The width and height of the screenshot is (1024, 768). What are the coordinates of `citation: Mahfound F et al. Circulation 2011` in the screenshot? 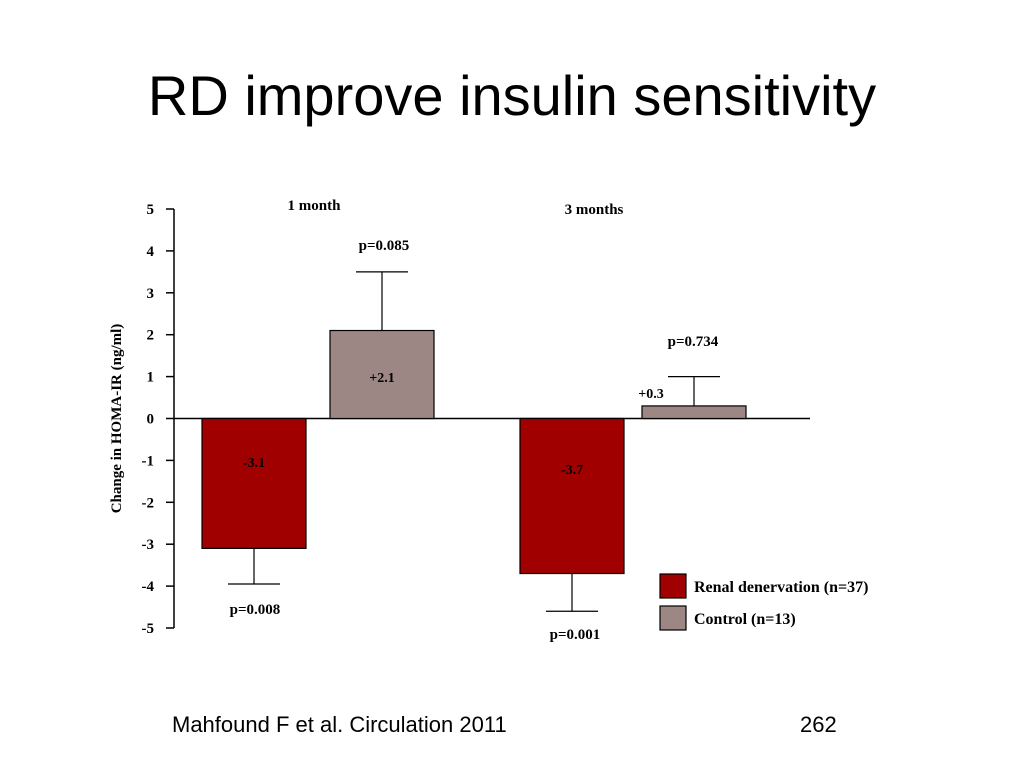 It's located at (339, 724).